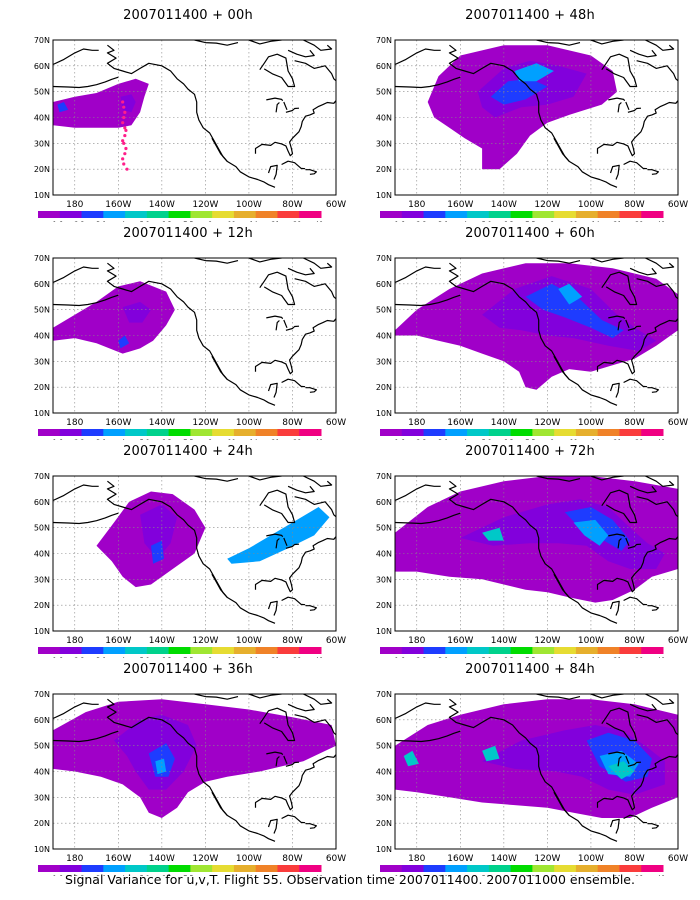  Describe the element at coordinates (421, 875) in the screenshot. I see `colorbar-label: 2.2` at that location.